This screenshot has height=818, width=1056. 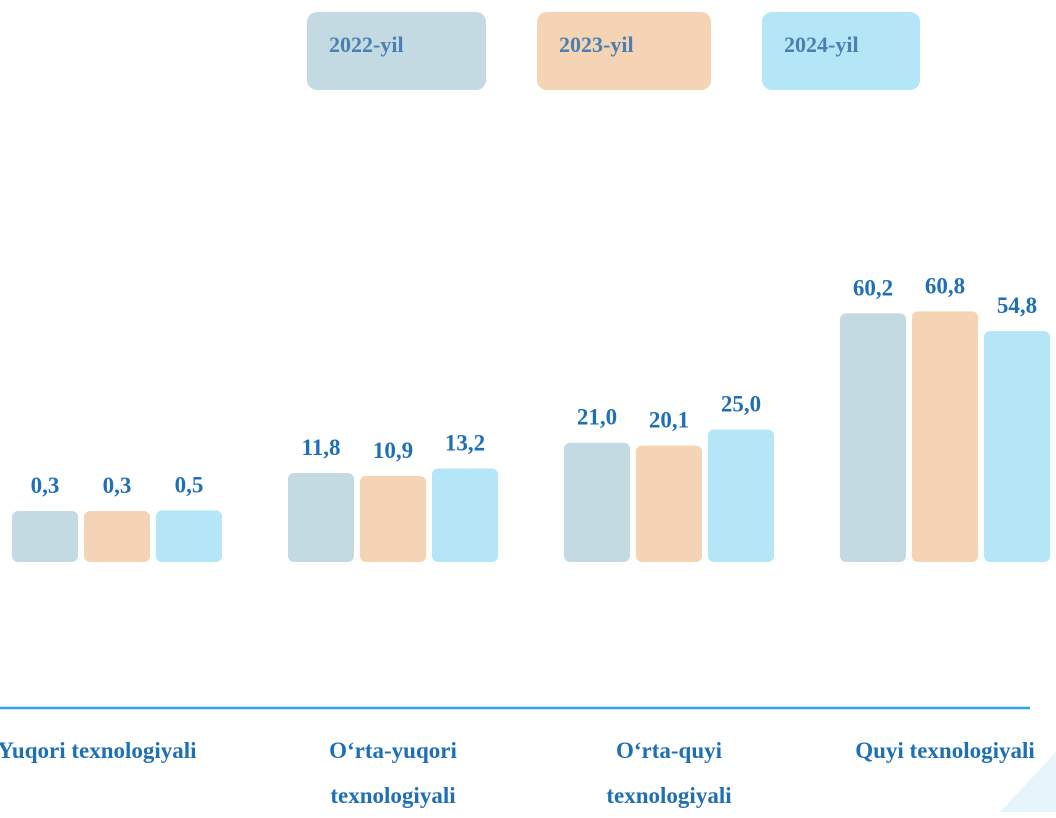 What do you see at coordinates (1028, 782) in the screenshot?
I see `corner-decoration` at bounding box center [1028, 782].